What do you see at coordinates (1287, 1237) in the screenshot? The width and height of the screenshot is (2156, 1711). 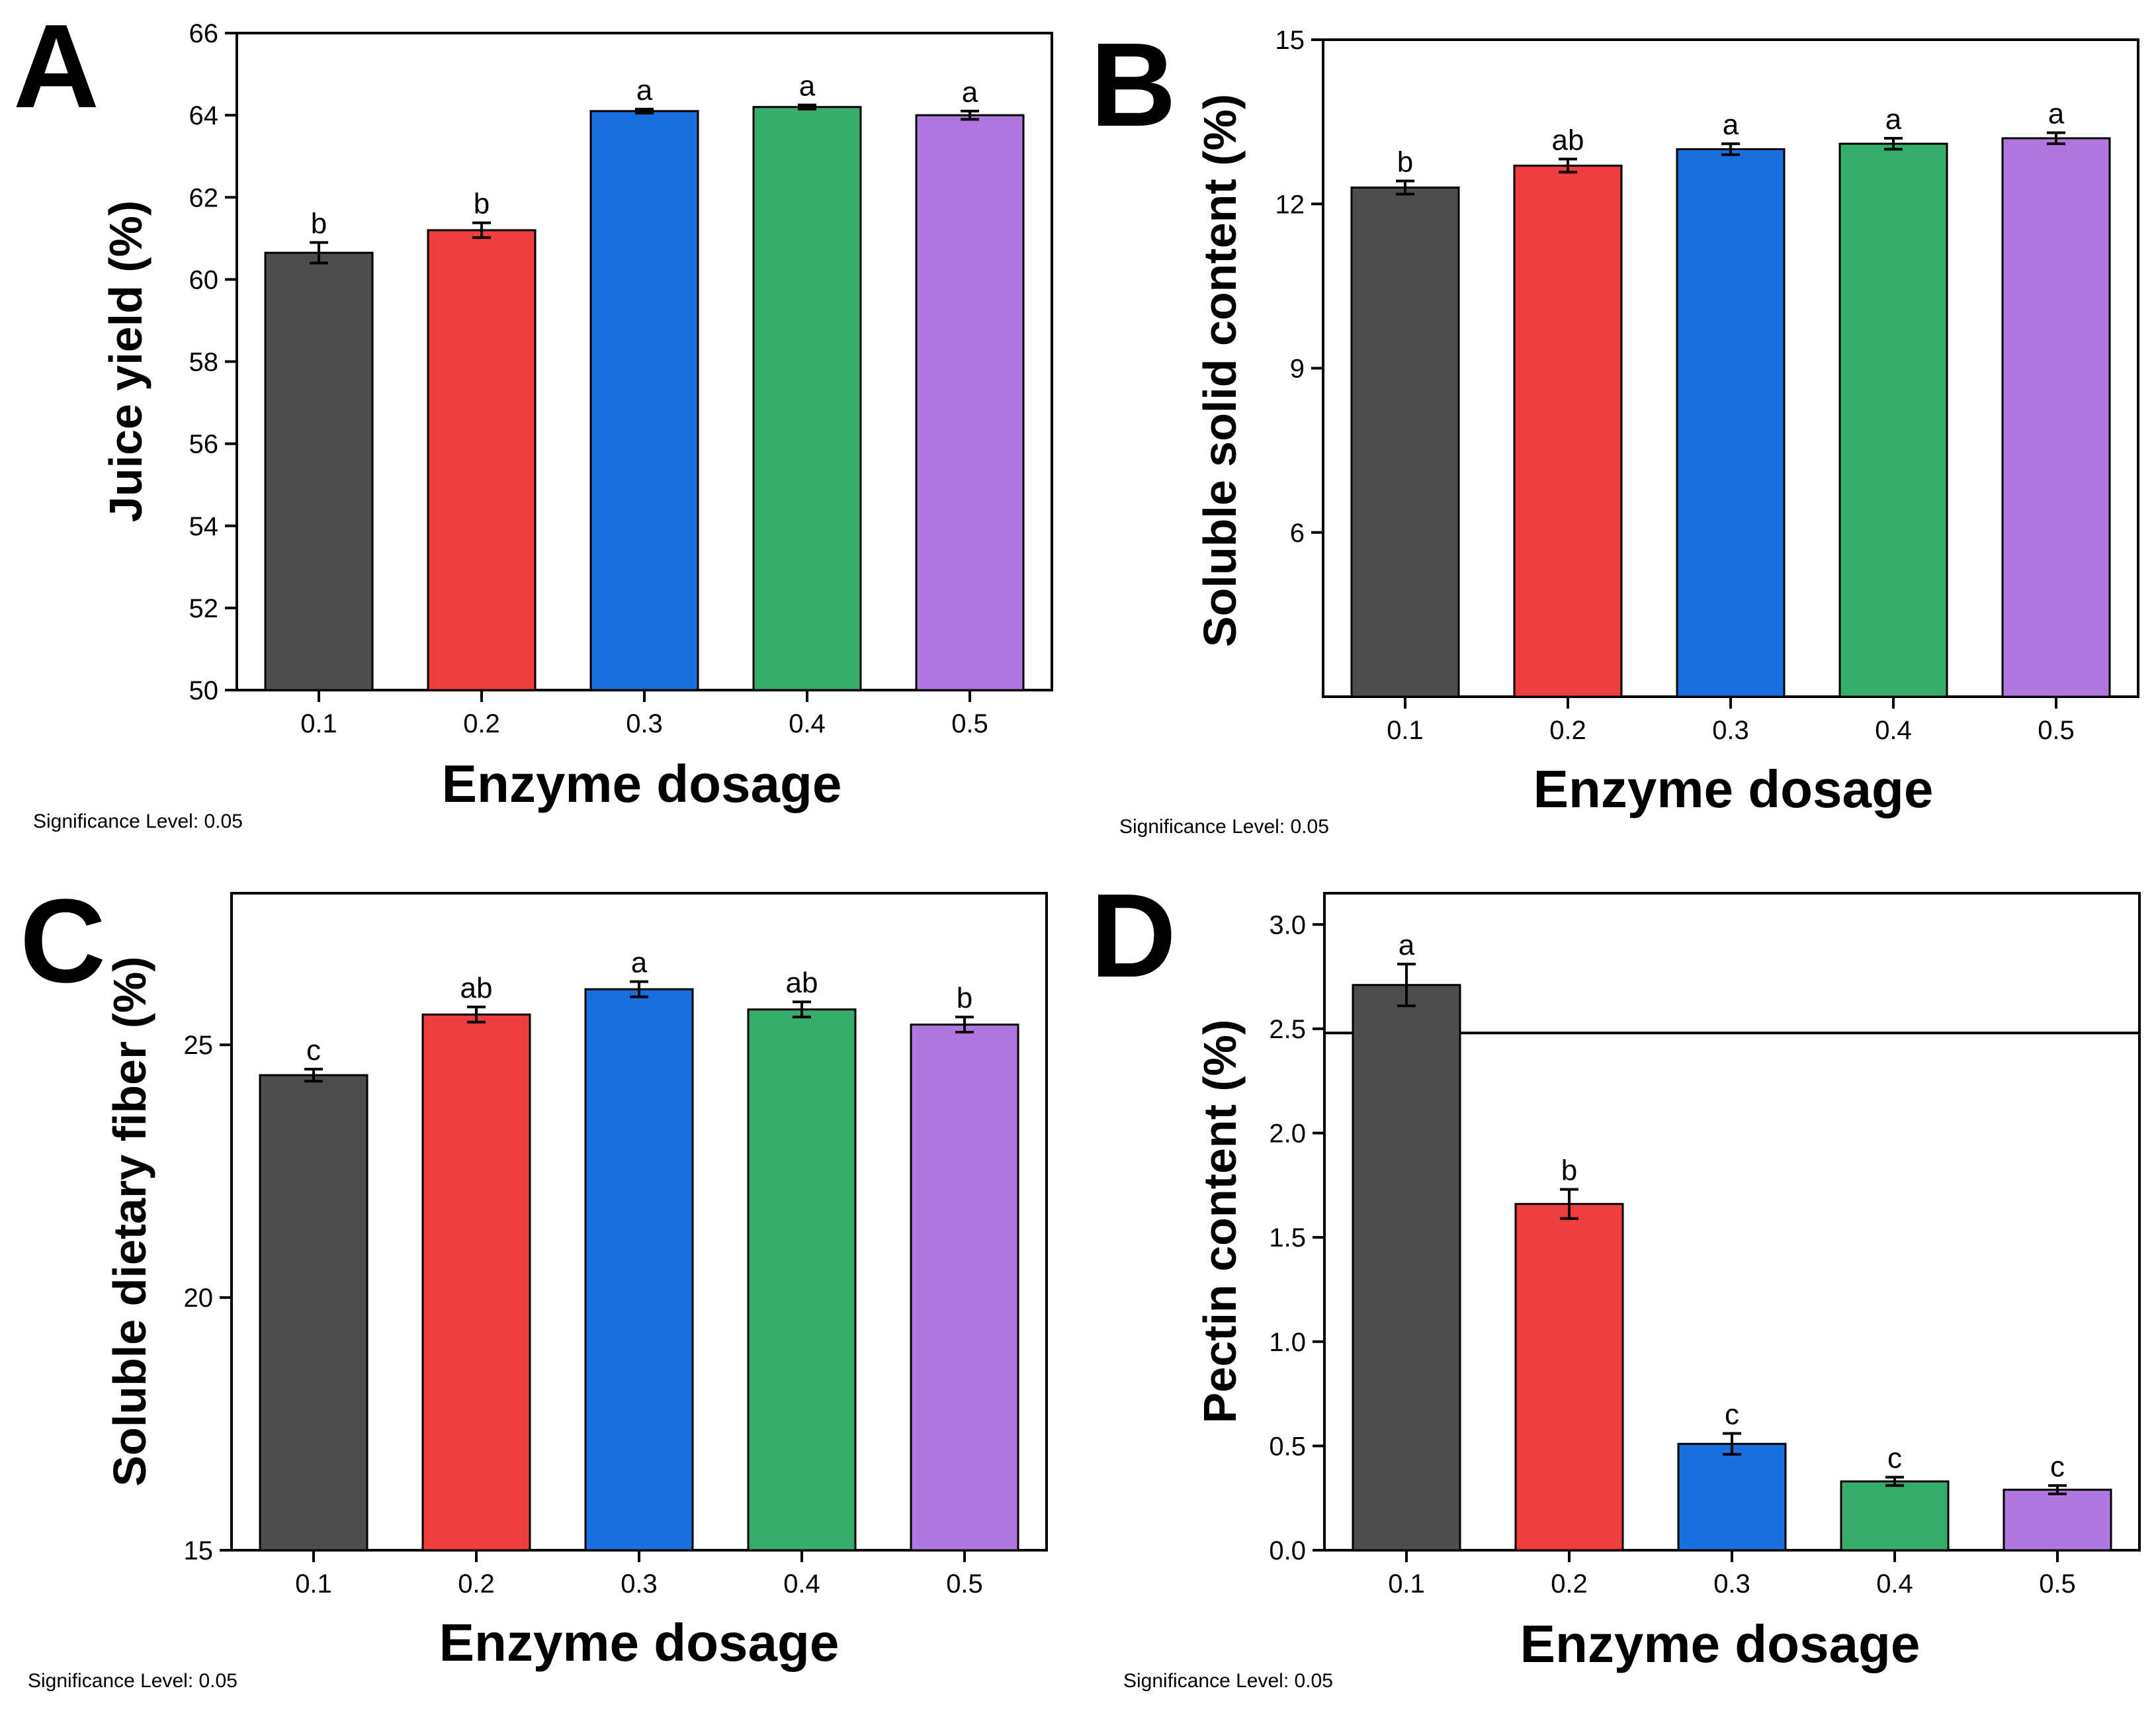 I see `panel-d-y-tick-label: 1.5` at bounding box center [1287, 1237].